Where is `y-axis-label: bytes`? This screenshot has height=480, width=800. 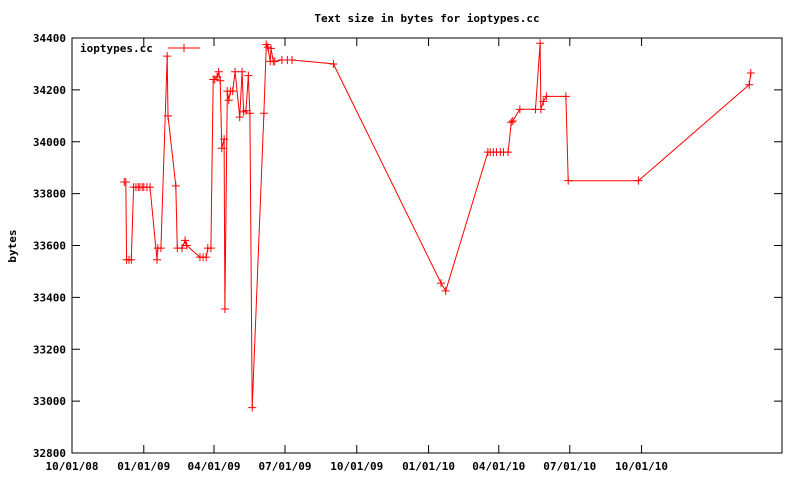
y-axis-label: bytes is located at coordinates (12, 245).